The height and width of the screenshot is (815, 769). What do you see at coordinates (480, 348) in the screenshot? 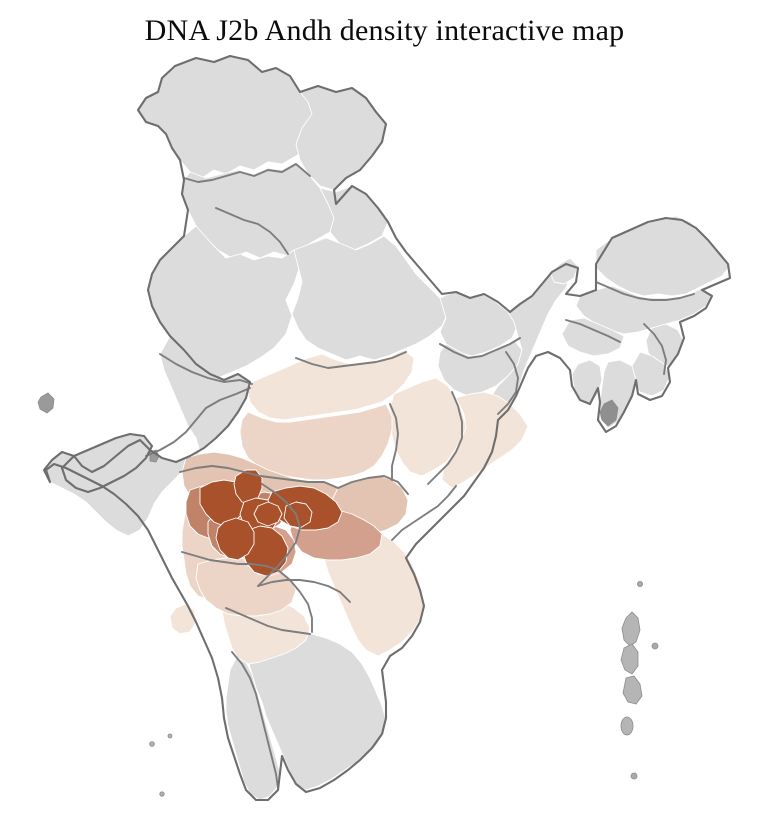
I see `state-border-bihar-jharkhand` at bounding box center [480, 348].